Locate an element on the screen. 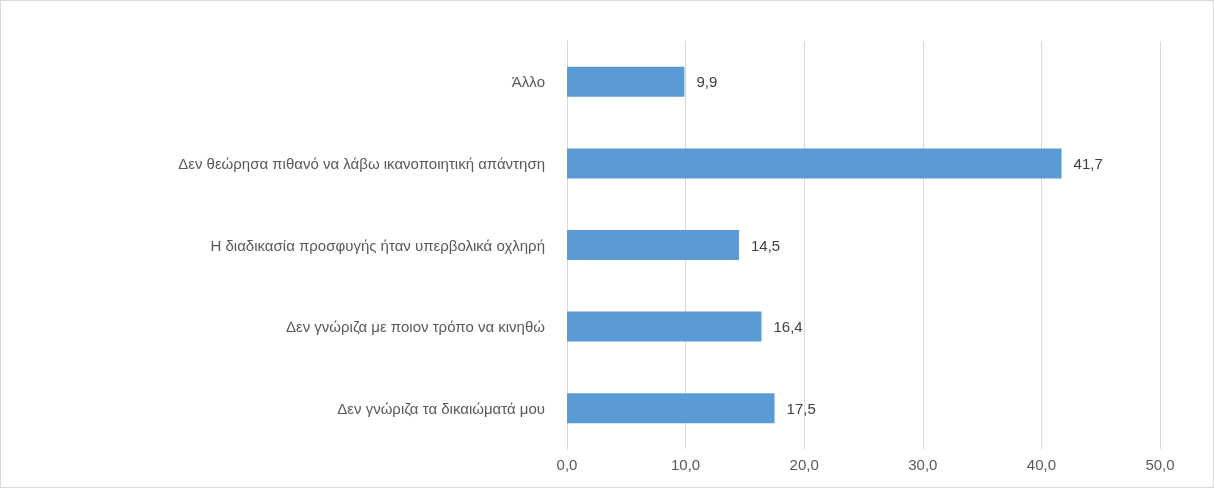  x-tick-label: 50,0 is located at coordinates (1160, 464).